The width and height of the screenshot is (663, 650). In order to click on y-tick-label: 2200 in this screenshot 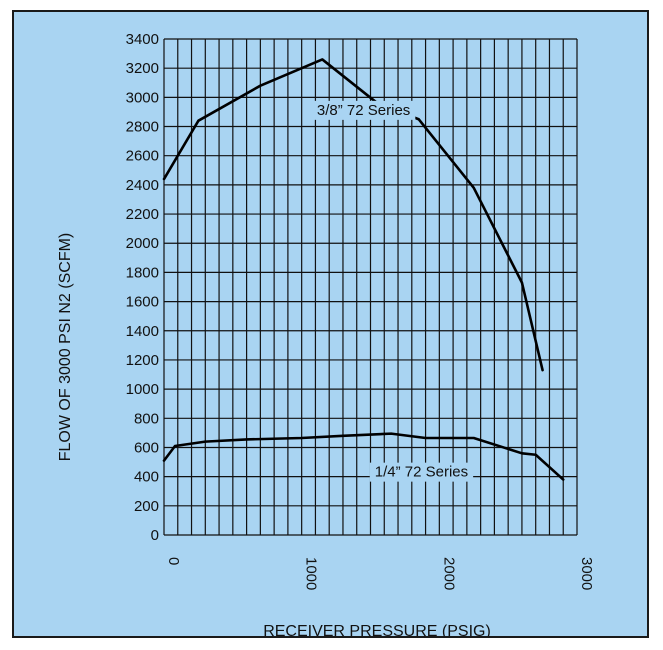, I will do `click(142, 214)`.